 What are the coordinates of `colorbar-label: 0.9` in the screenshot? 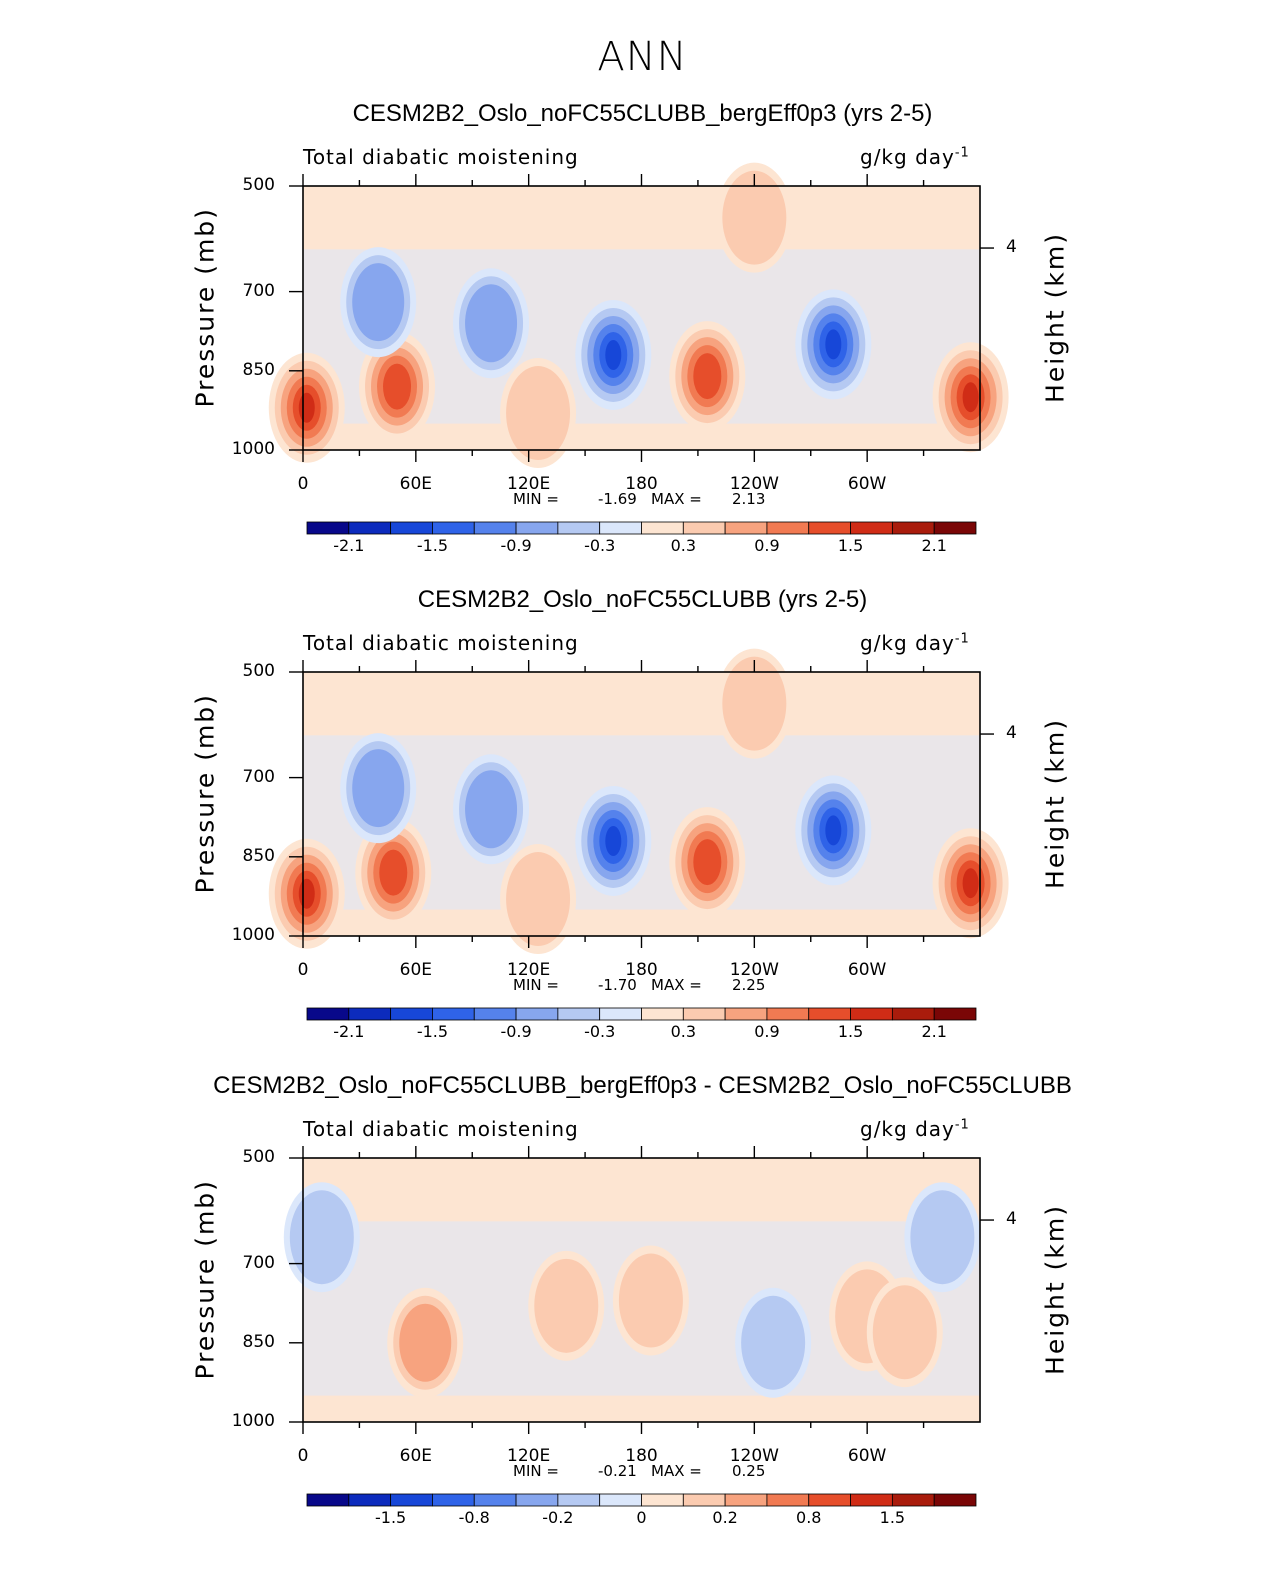 It's located at (767, 1031).